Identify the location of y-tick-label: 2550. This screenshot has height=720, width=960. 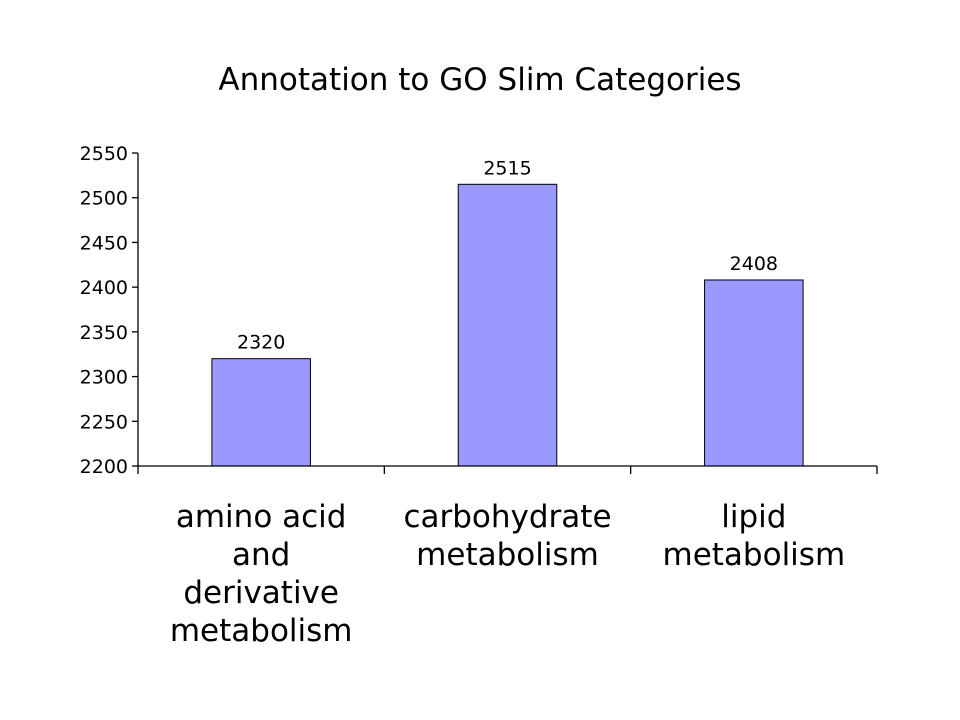
(104, 154).